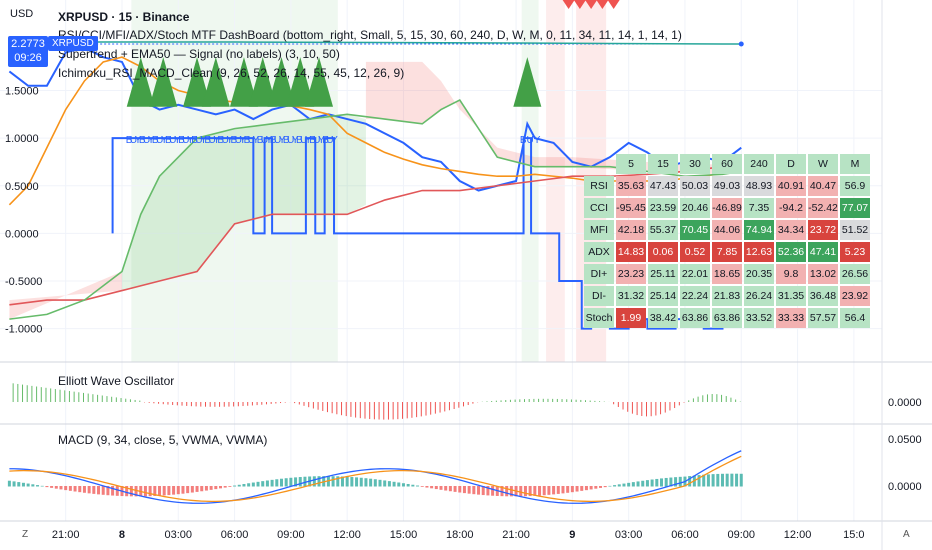  I want to click on x-tick-label: 09:00, so click(741, 535).